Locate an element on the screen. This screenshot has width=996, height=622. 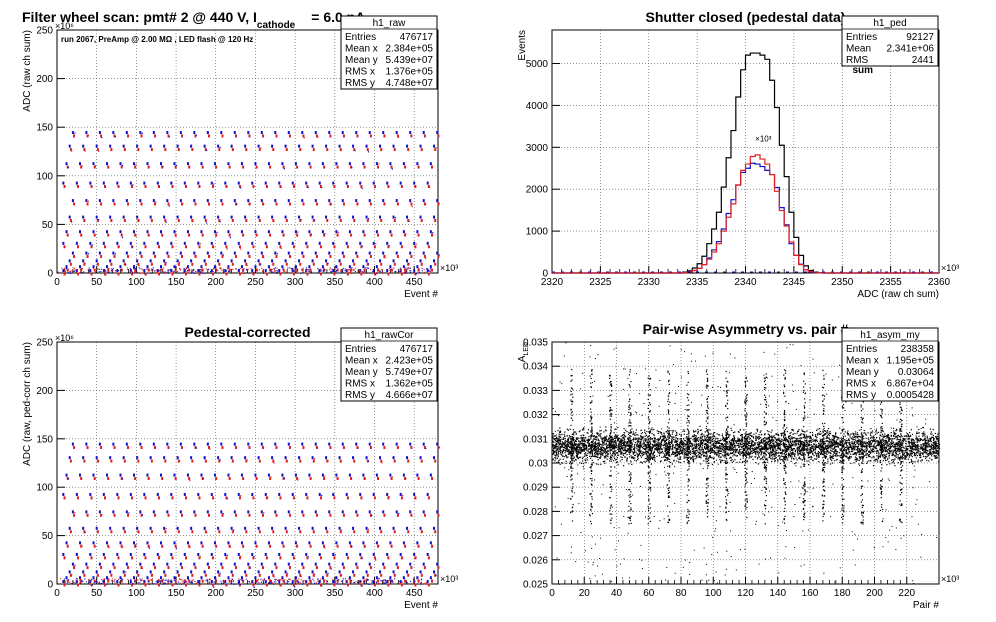
x-tick-label: 2335 is located at coordinates (697, 282).